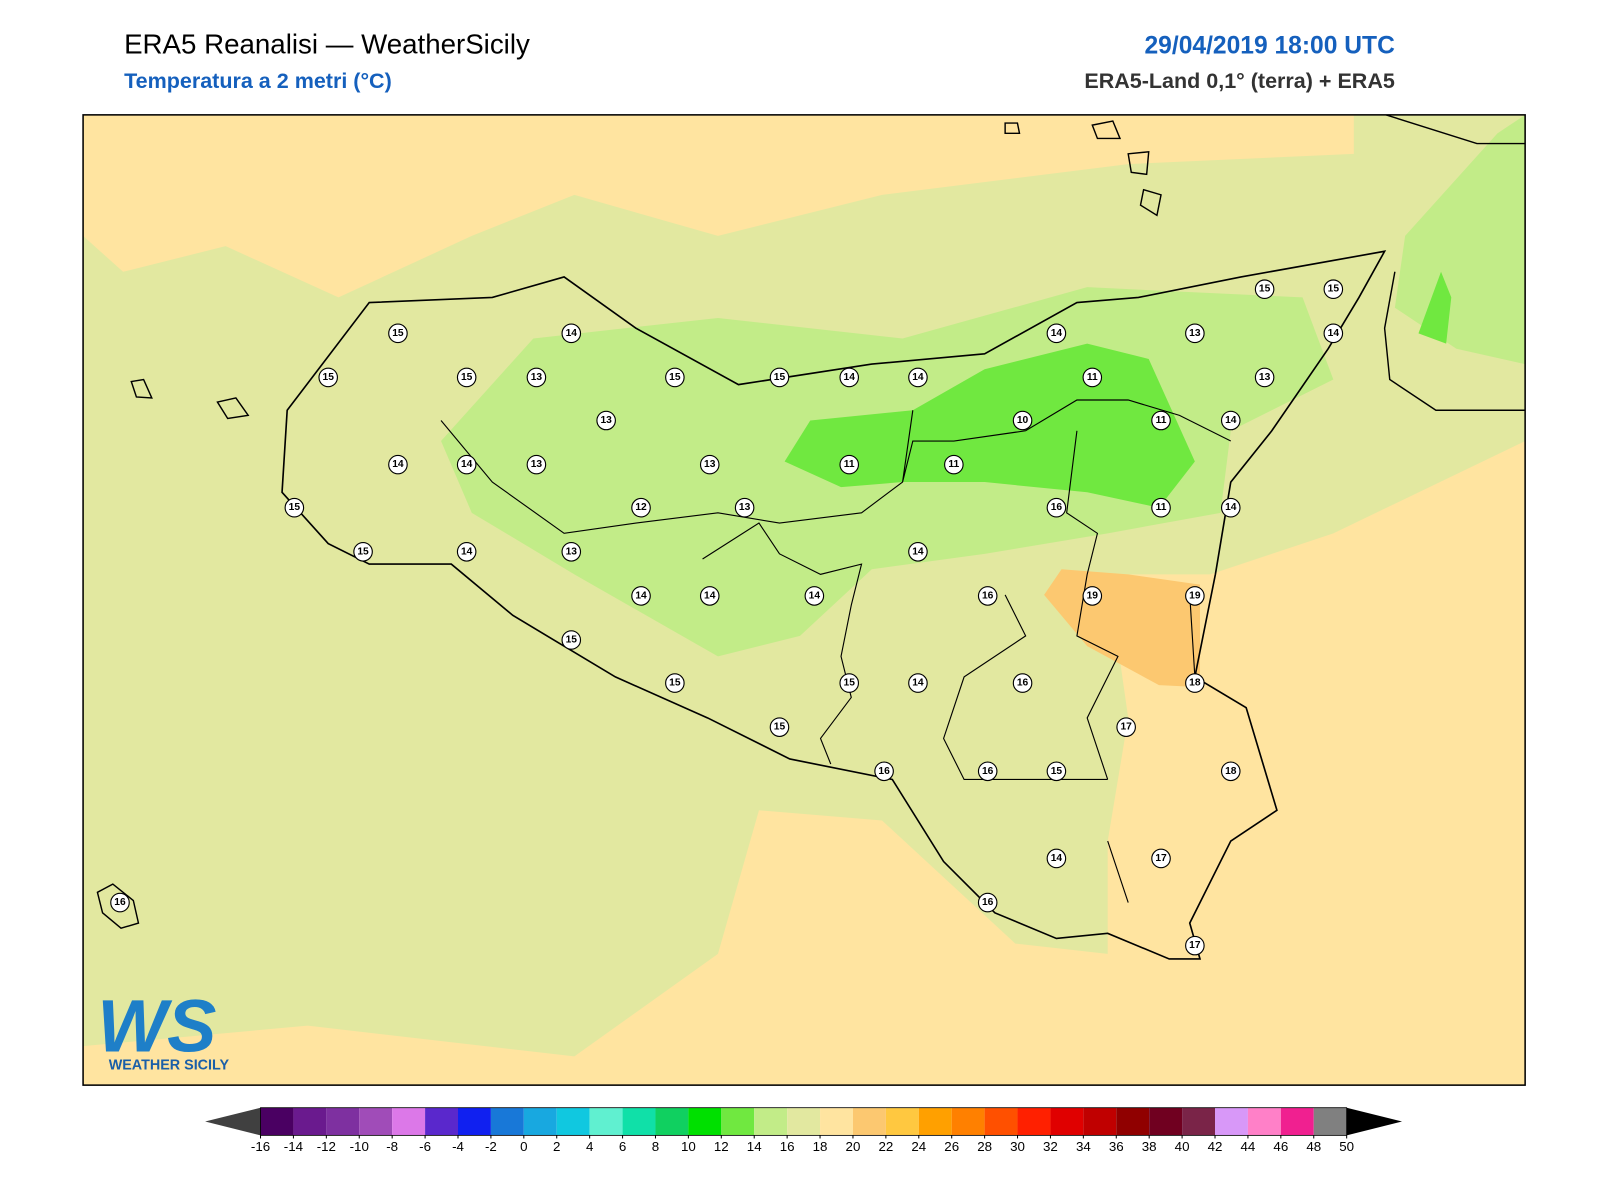  What do you see at coordinates (425, 1146) in the screenshot?
I see `colorbar-label: -6` at bounding box center [425, 1146].